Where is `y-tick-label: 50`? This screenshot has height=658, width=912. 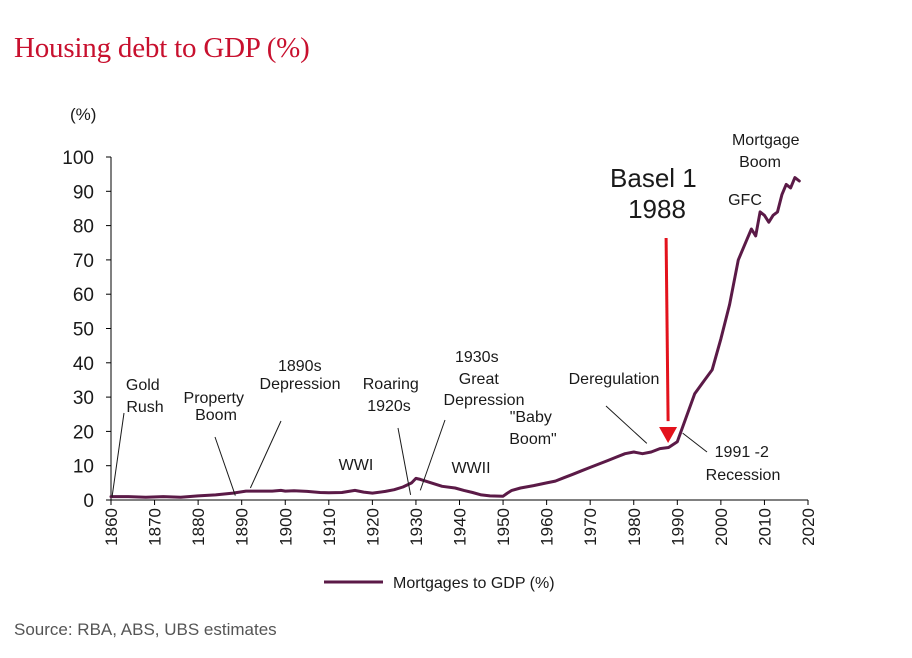 y-tick-label: 50 is located at coordinates (83, 330).